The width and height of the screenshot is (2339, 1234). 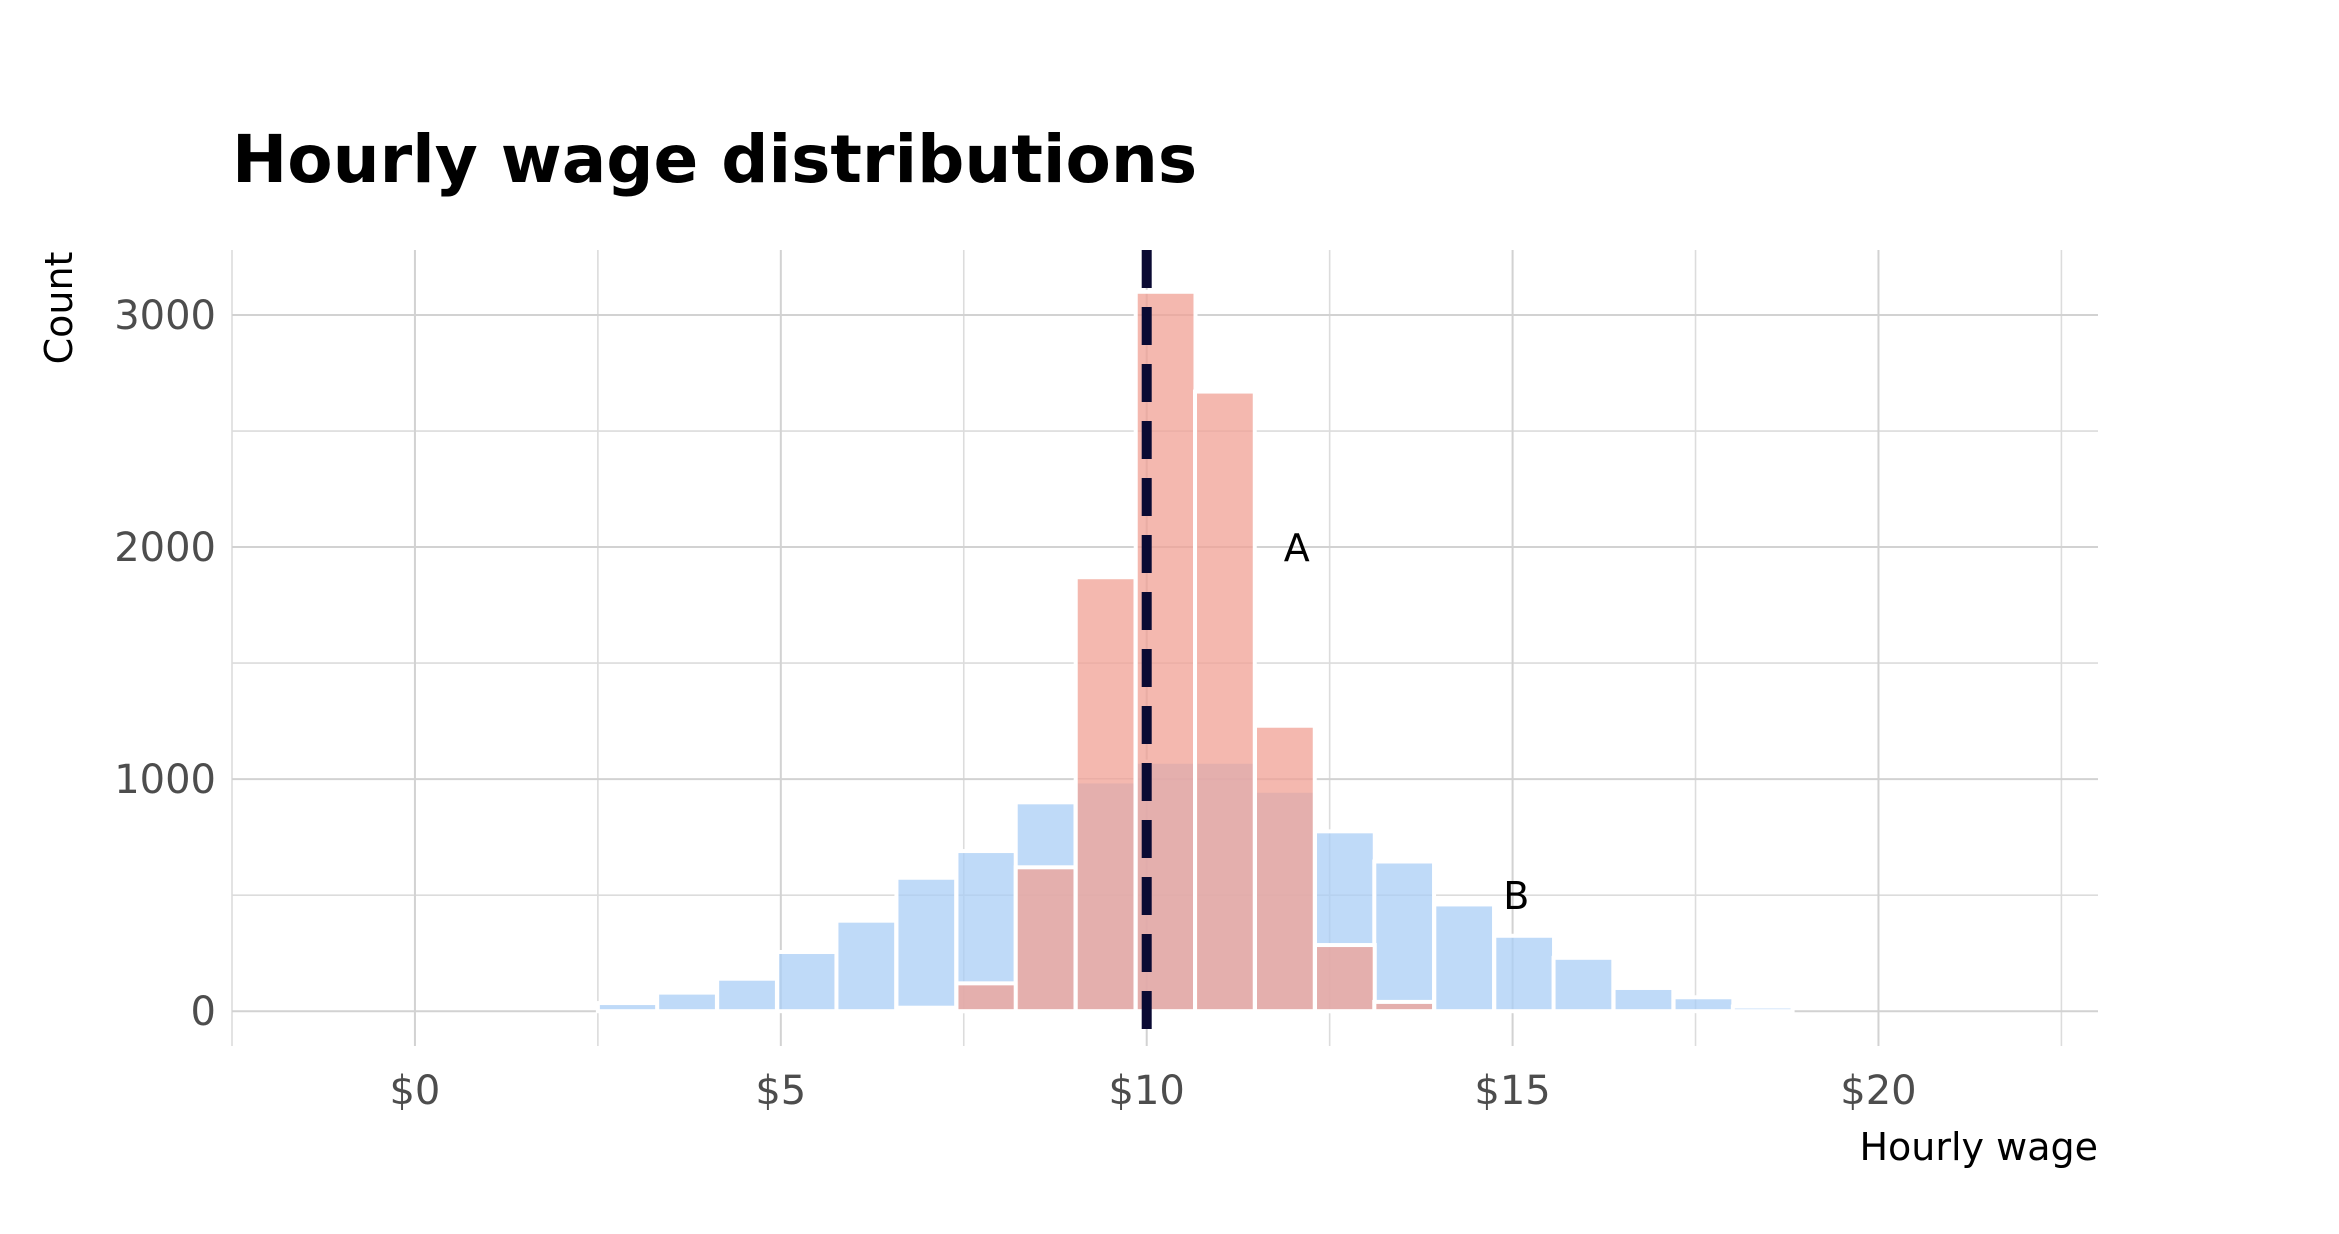 I want to click on y-tick-label: 1000, so click(x=165, y=780).